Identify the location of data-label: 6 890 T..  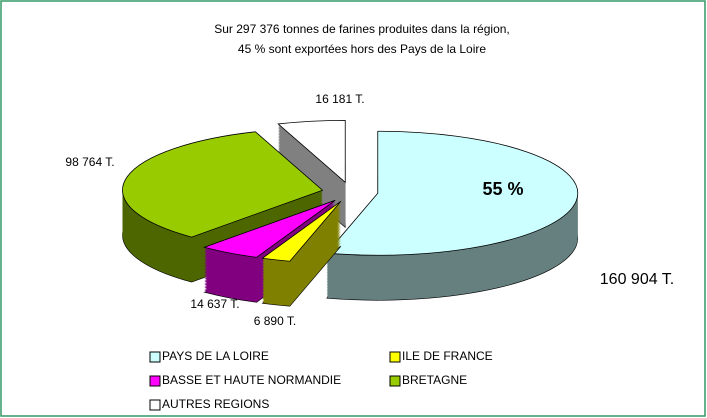
(275, 321).